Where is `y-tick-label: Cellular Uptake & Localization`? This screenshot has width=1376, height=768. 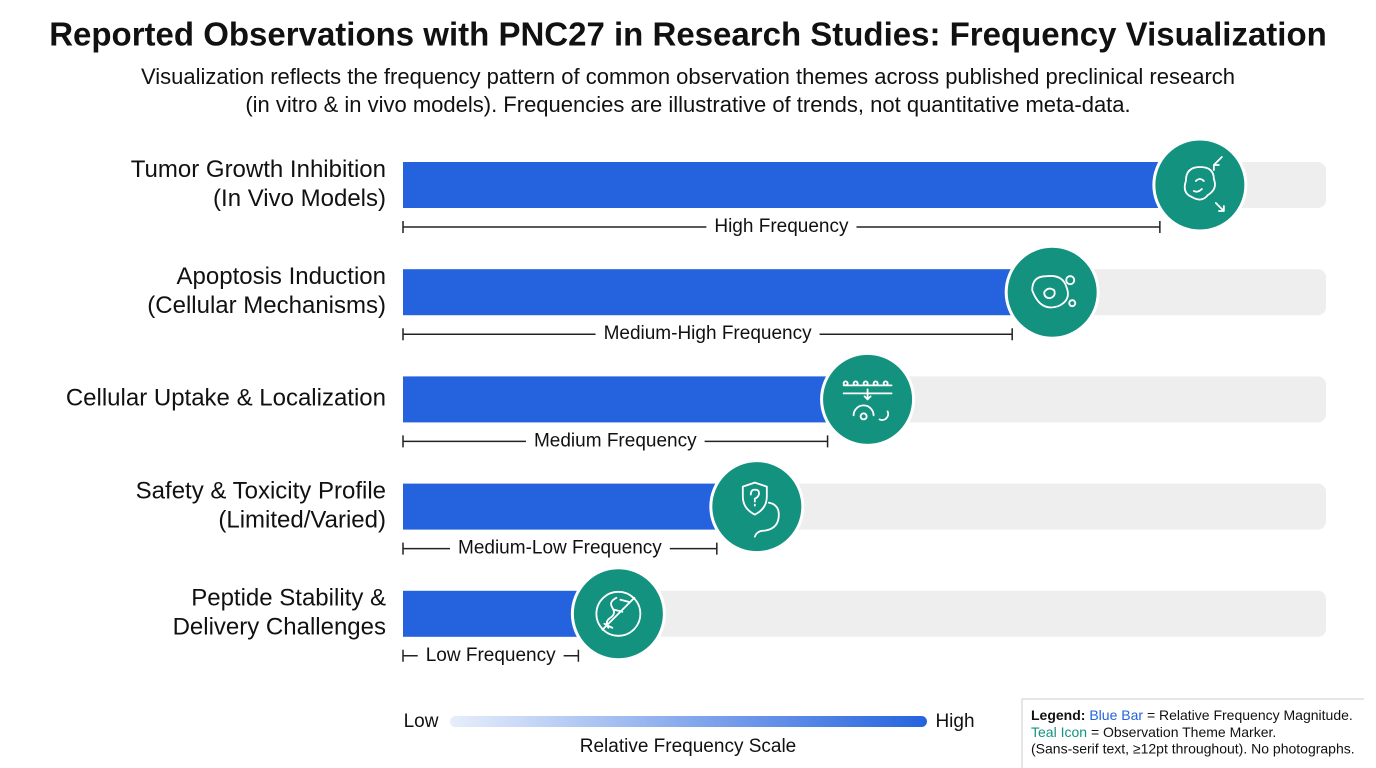
y-tick-label: Cellular Uptake & Localization is located at coordinates (226, 398).